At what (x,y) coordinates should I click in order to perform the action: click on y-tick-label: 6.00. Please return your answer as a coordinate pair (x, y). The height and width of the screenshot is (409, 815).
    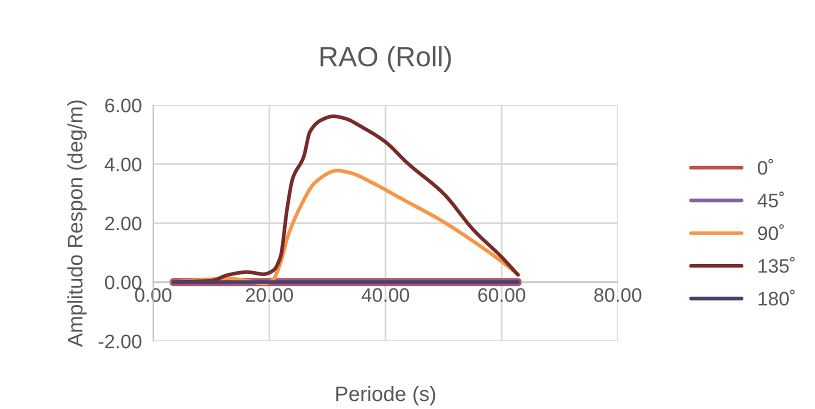
    Looking at the image, I should click on (123, 105).